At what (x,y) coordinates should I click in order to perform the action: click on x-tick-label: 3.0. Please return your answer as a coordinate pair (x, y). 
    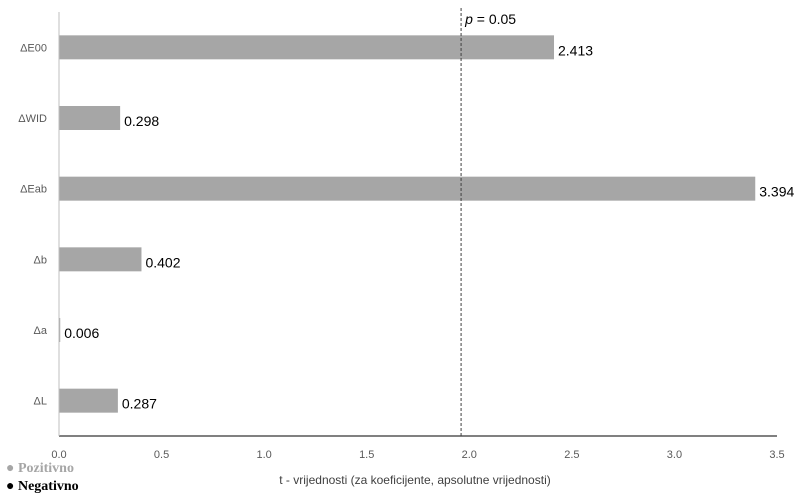
    Looking at the image, I should click on (674, 455).